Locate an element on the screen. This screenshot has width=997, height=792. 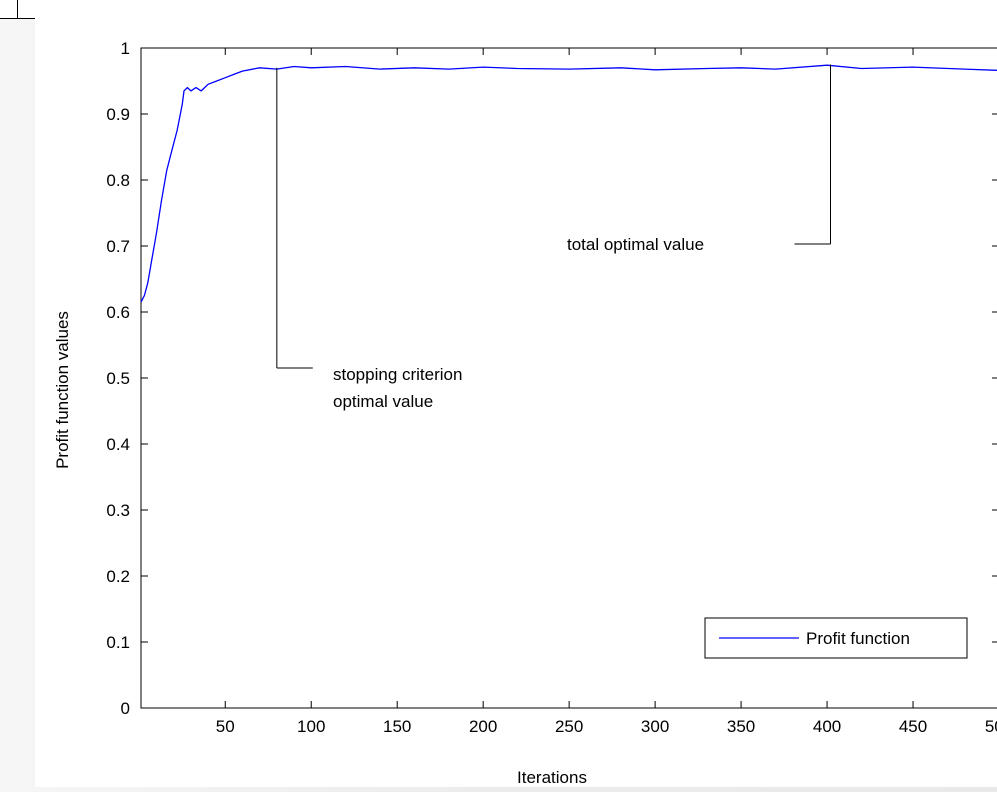
y-tick-label: 0.8 is located at coordinates (118, 180).